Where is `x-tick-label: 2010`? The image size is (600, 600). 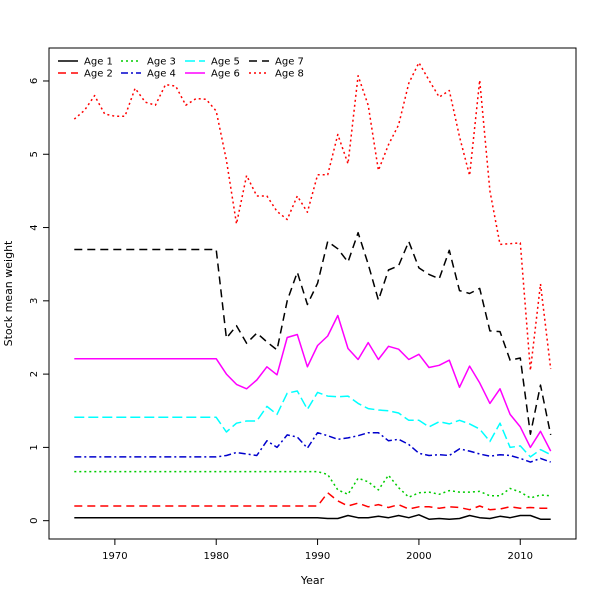
x-tick-label: 2010 is located at coordinates (520, 556).